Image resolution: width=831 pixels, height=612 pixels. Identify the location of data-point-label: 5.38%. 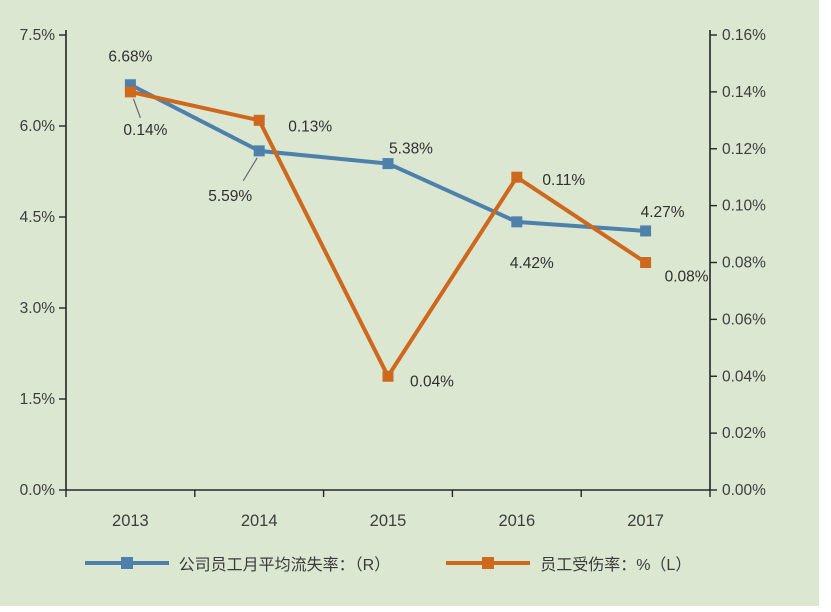
(411, 149).